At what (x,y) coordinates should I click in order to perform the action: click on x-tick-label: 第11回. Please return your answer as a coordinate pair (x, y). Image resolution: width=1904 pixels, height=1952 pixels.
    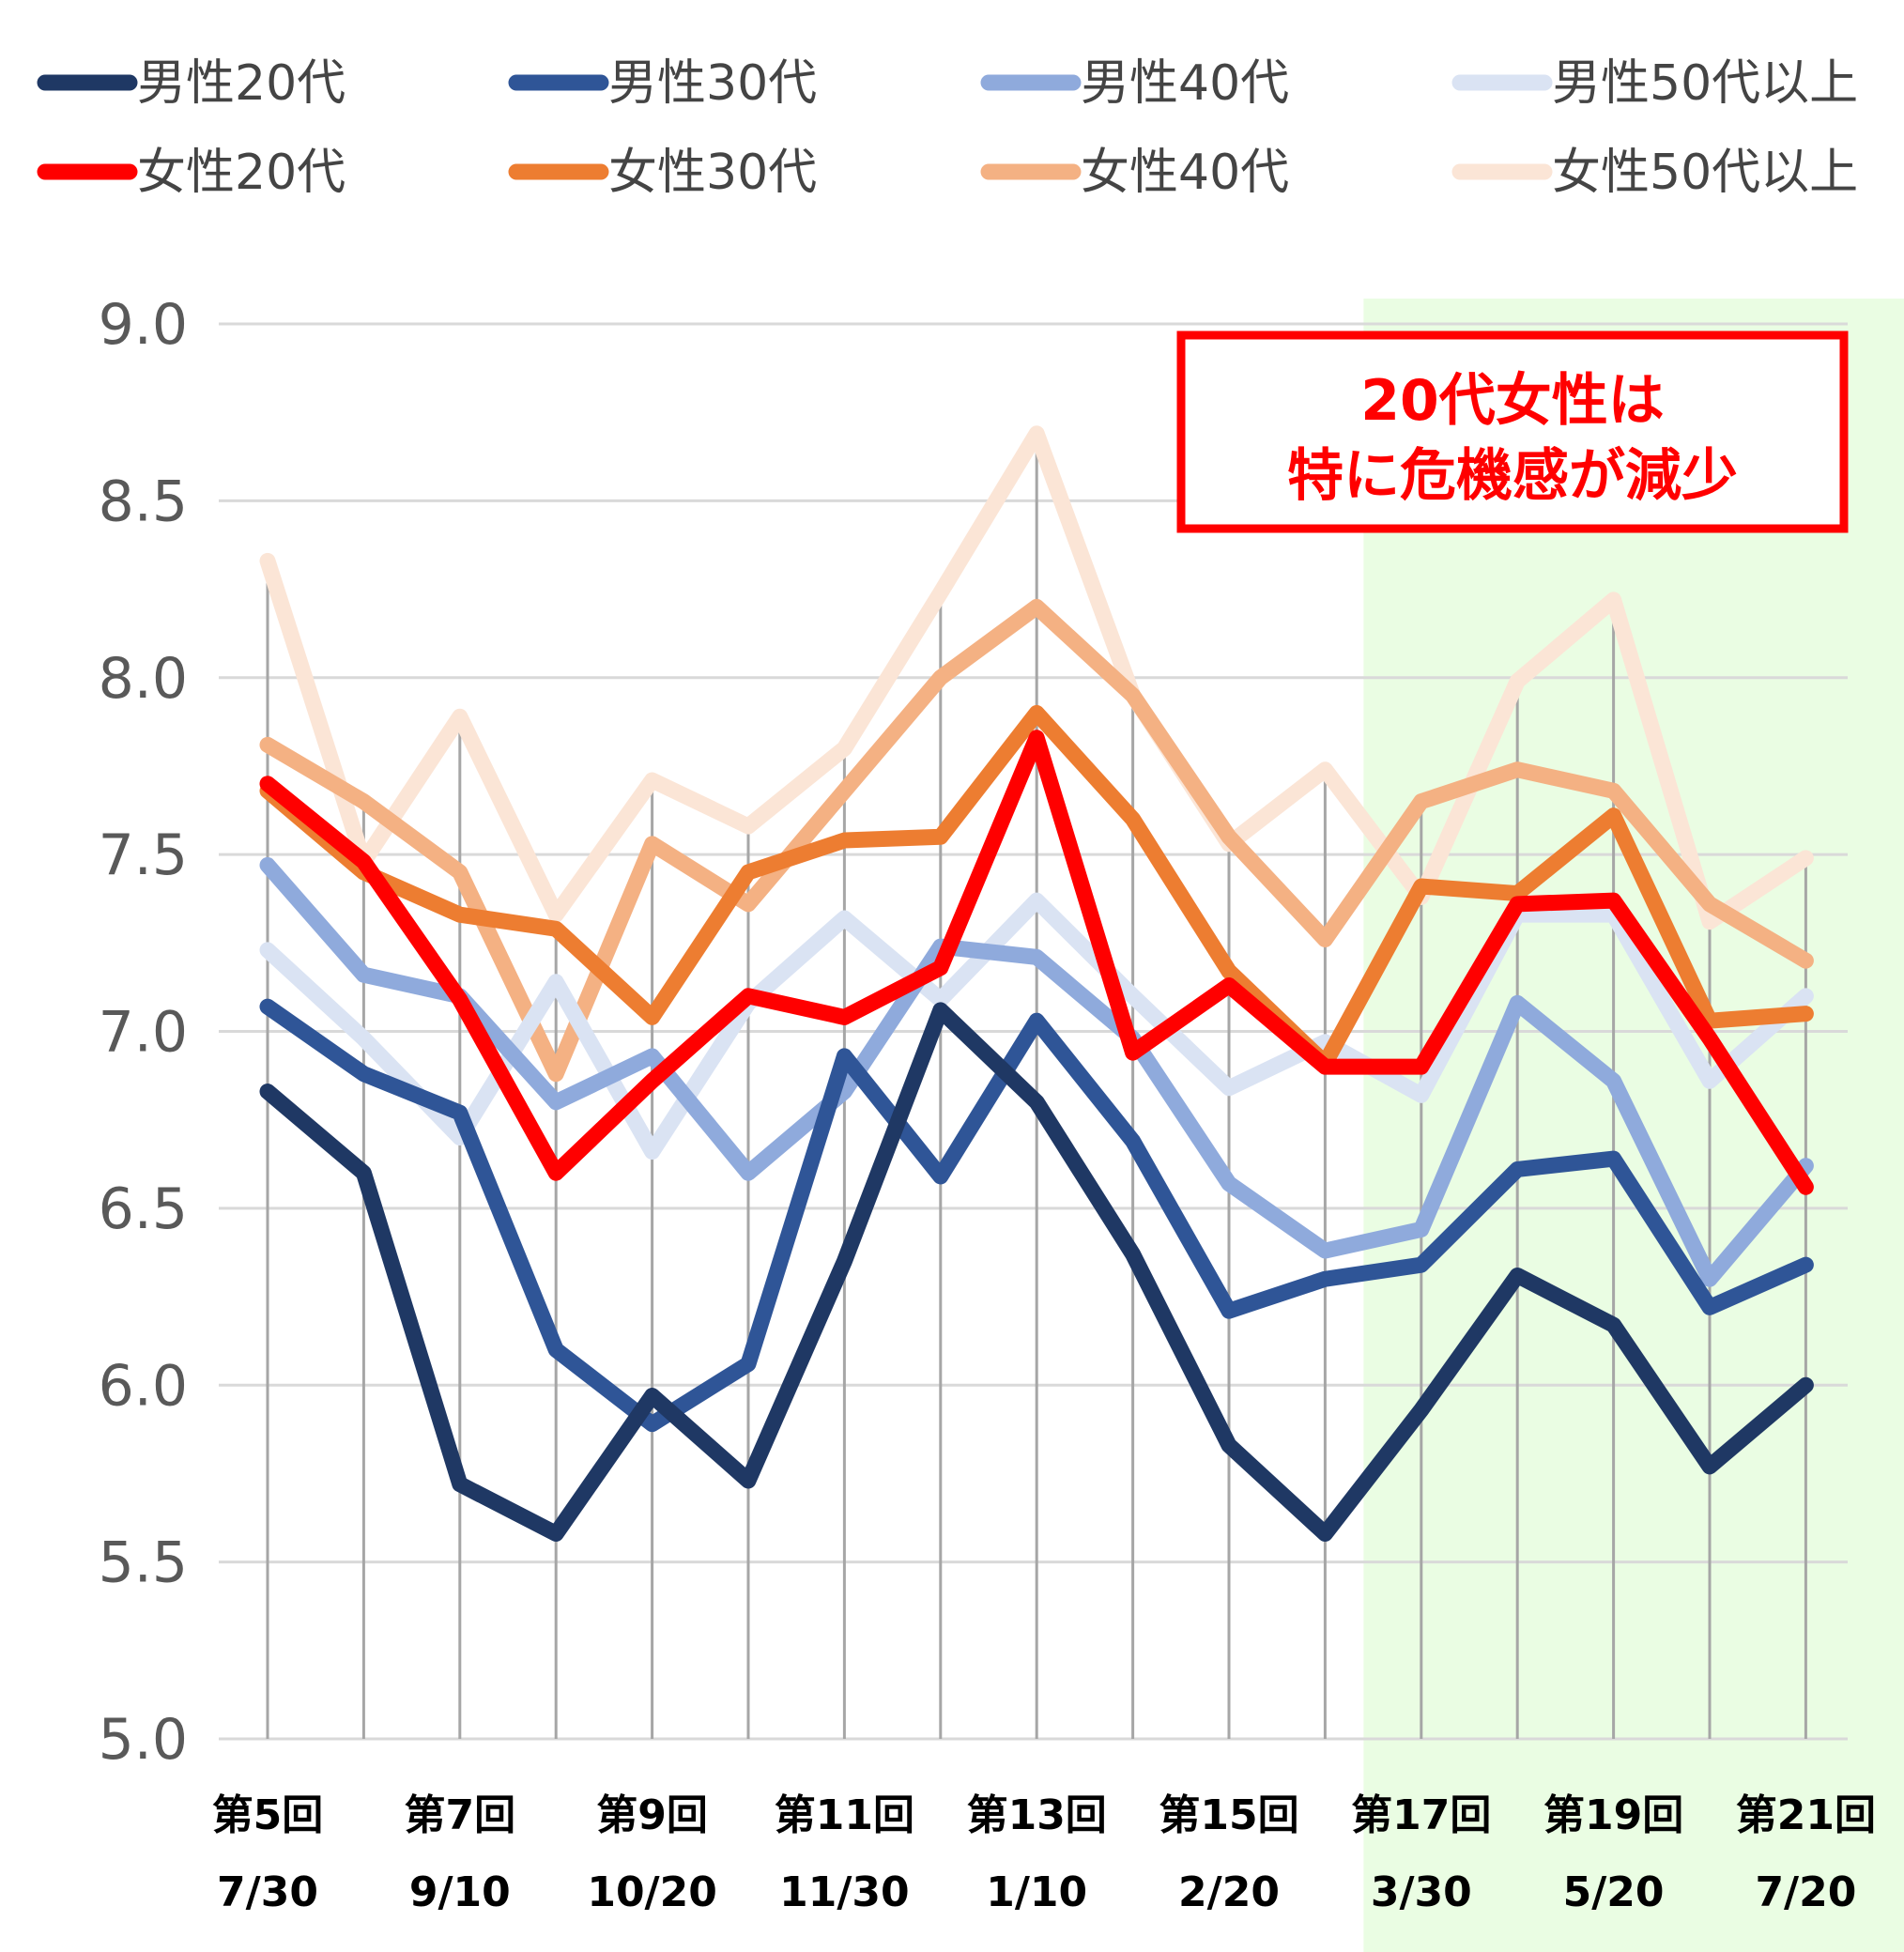
    Looking at the image, I should click on (844, 1815).